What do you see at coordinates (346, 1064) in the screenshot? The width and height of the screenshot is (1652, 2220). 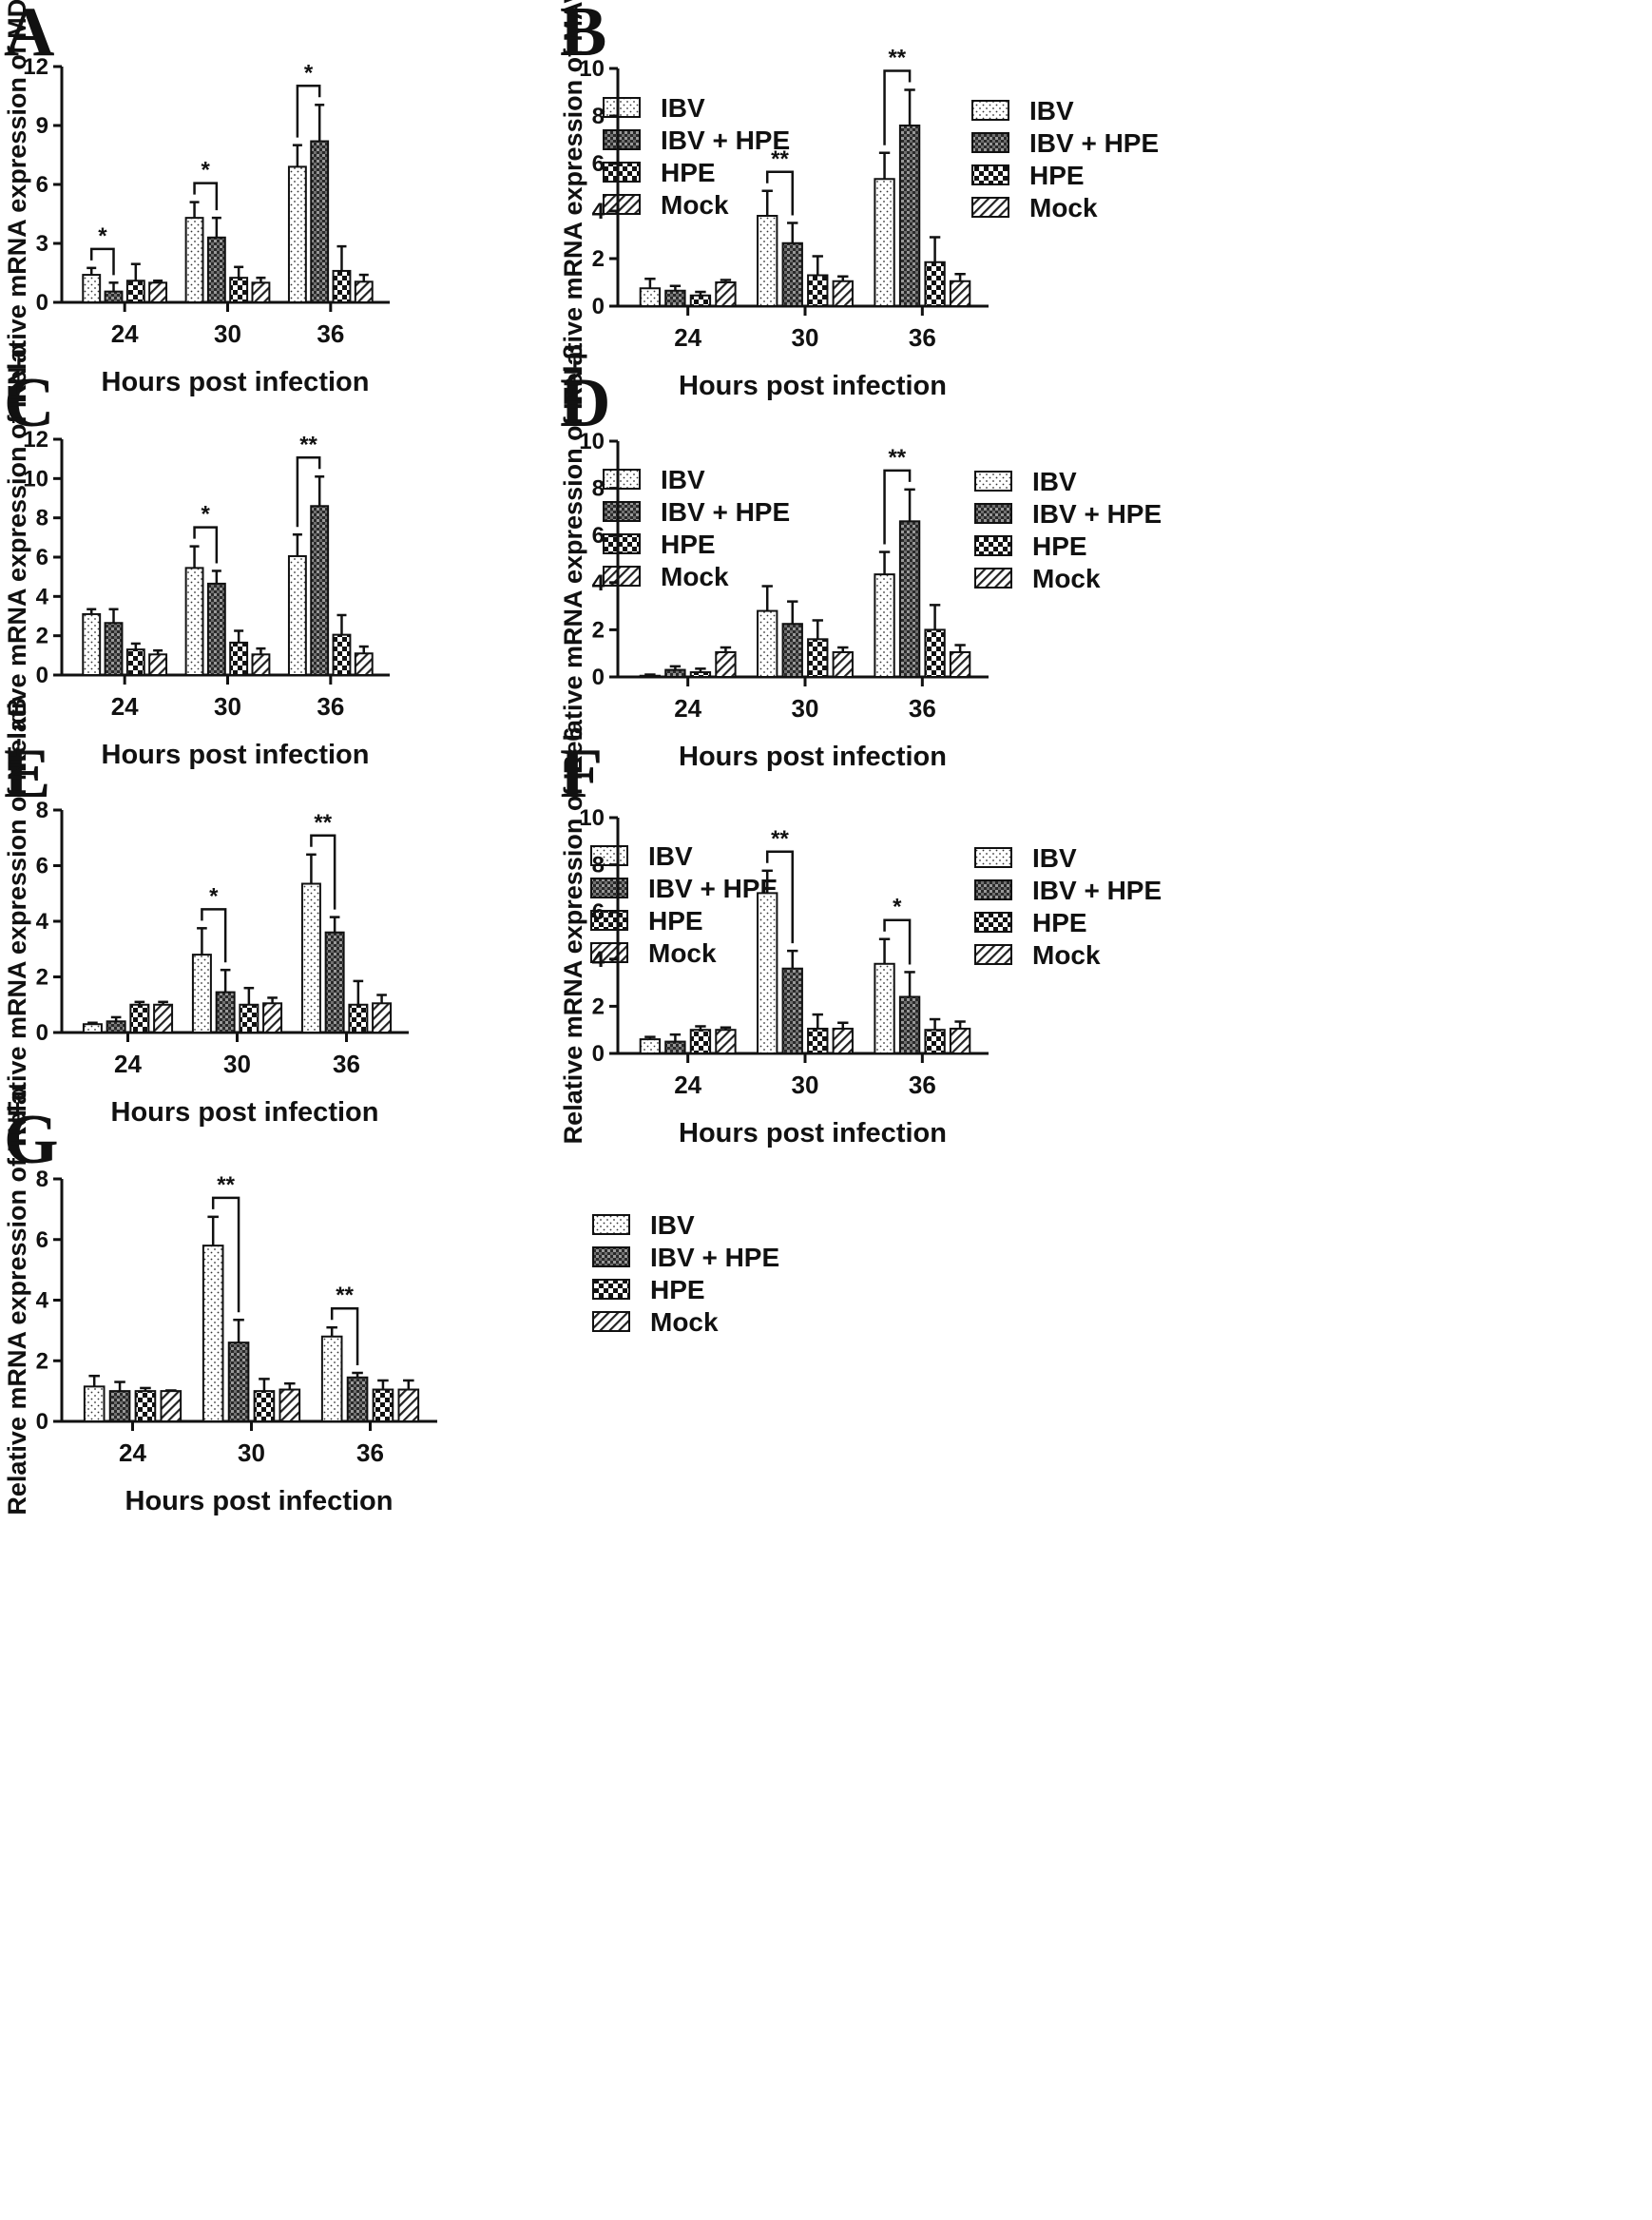 I see `x-tick-label: 36` at bounding box center [346, 1064].